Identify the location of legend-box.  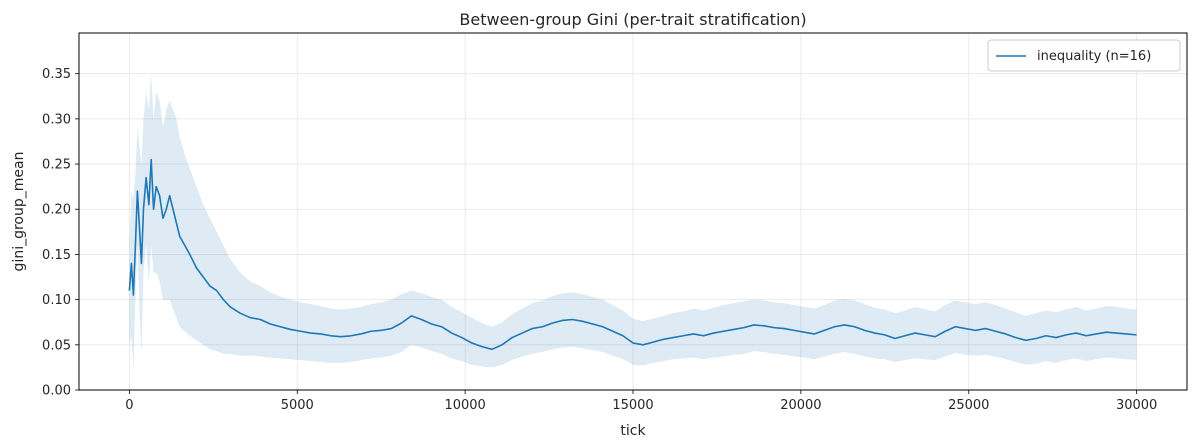
(1084, 55).